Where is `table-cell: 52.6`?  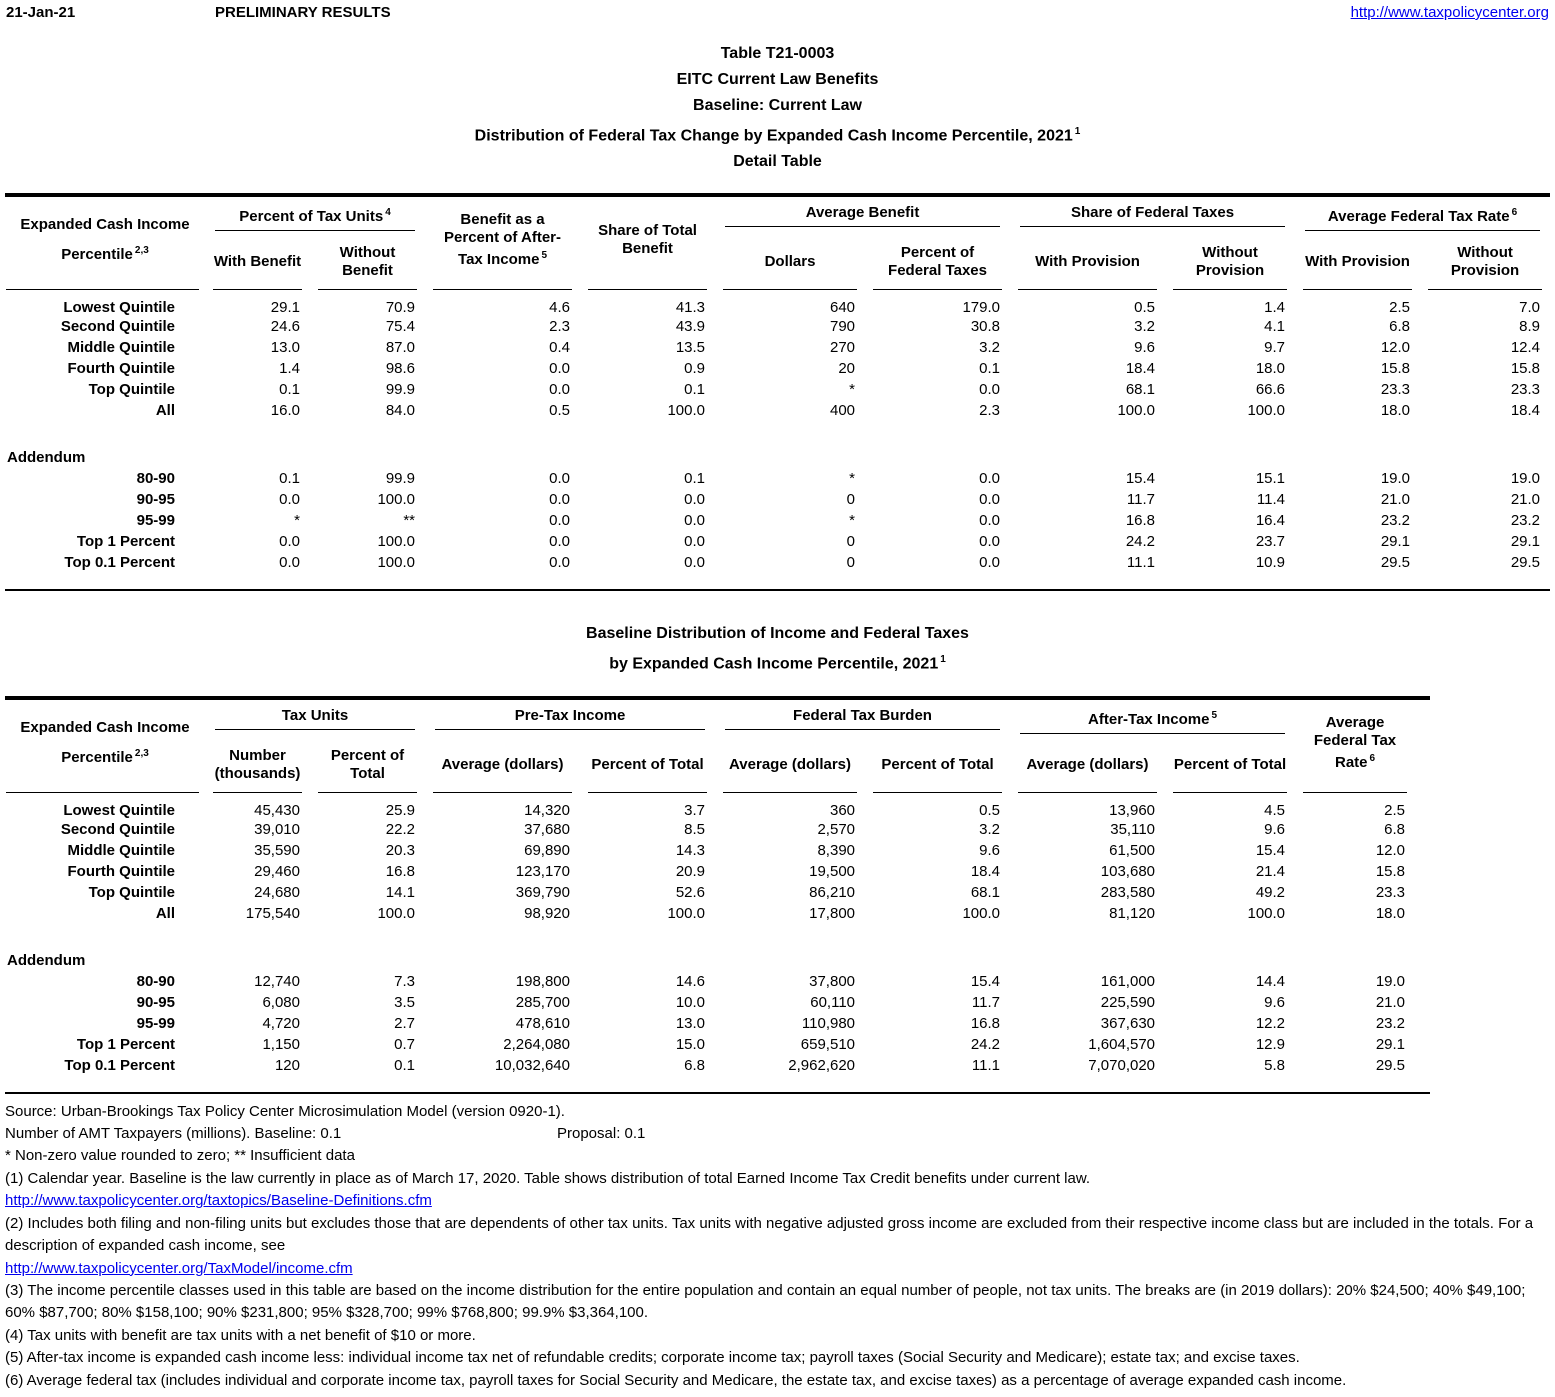
table-cell: 52.6 is located at coordinates (690, 892).